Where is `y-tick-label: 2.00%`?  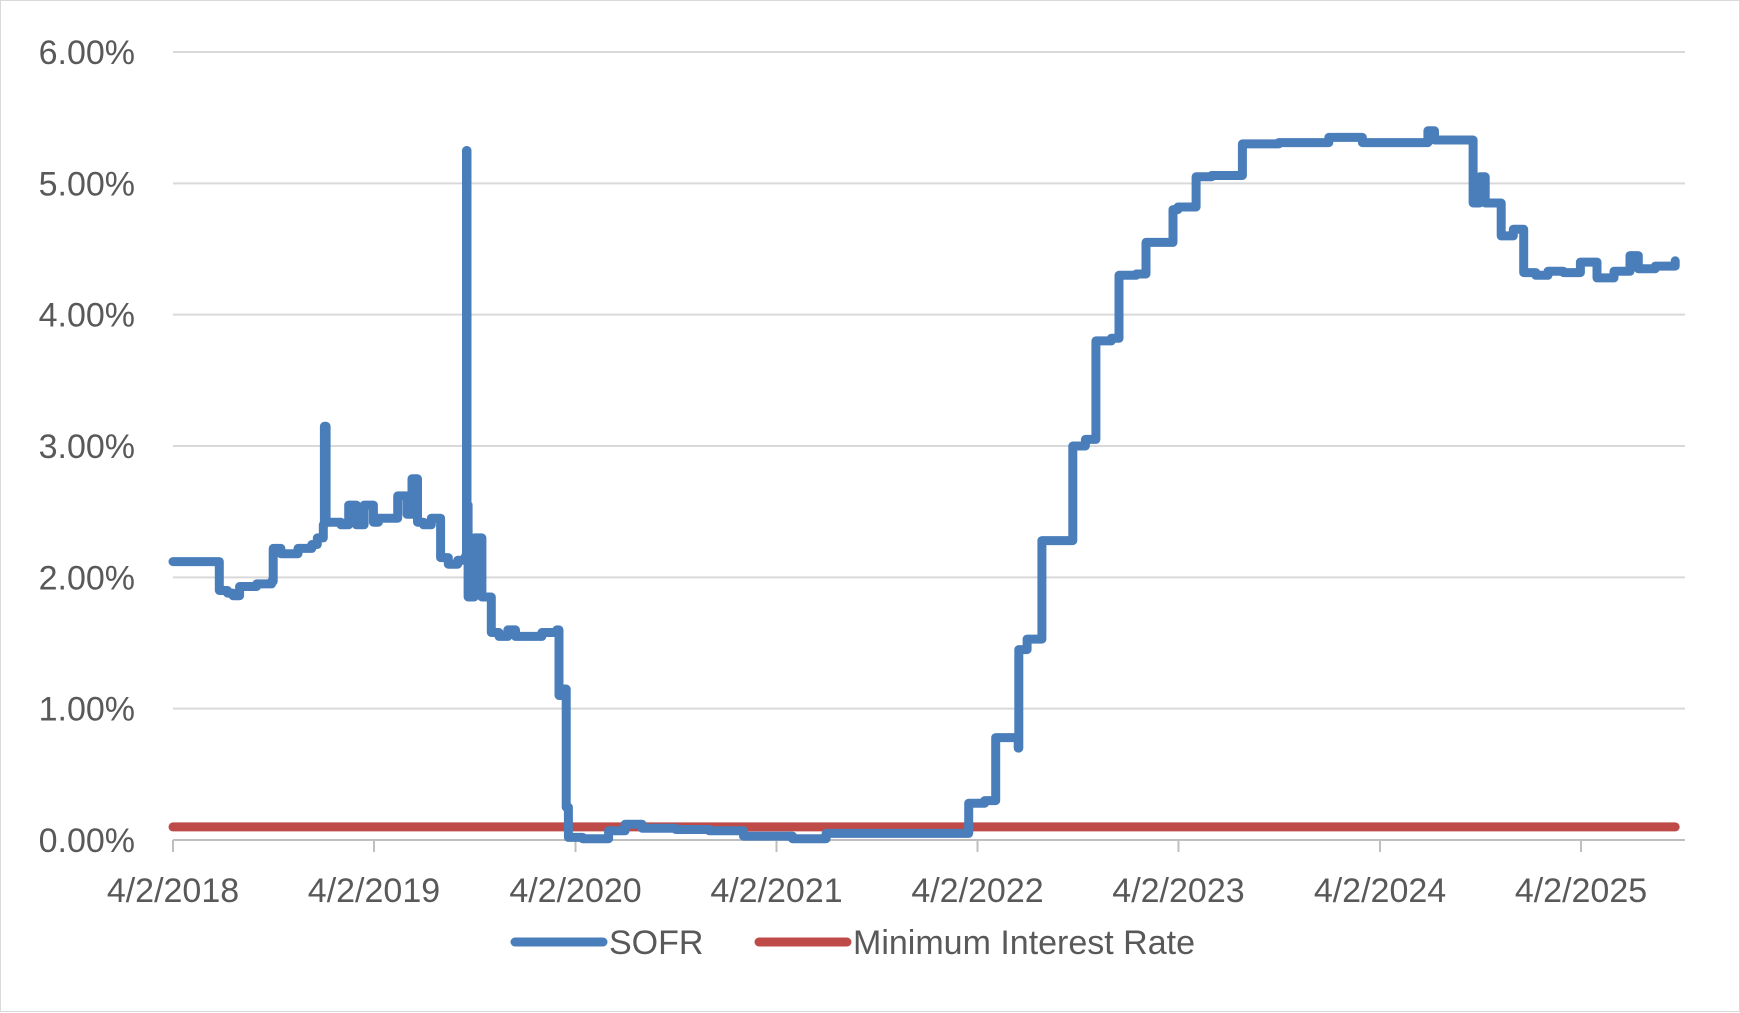
y-tick-label: 2.00% is located at coordinates (87, 578).